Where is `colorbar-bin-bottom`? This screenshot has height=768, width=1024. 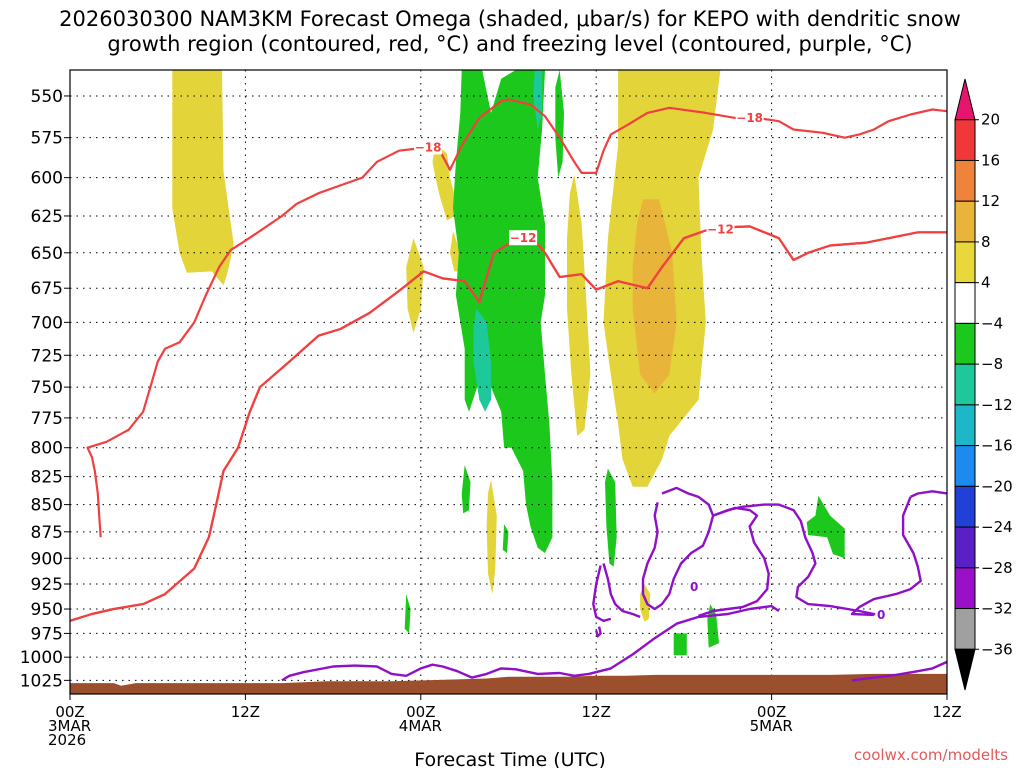
colorbar-bin-bottom is located at coordinates (965, 669).